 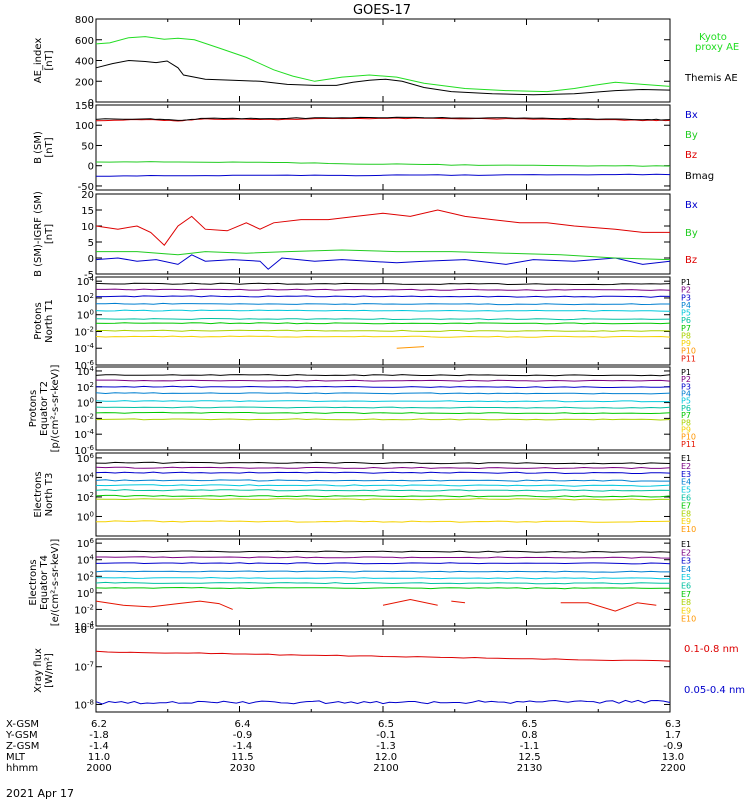 What do you see at coordinates (383, 387) in the screenshot?
I see `channel-p3` at bounding box center [383, 387].